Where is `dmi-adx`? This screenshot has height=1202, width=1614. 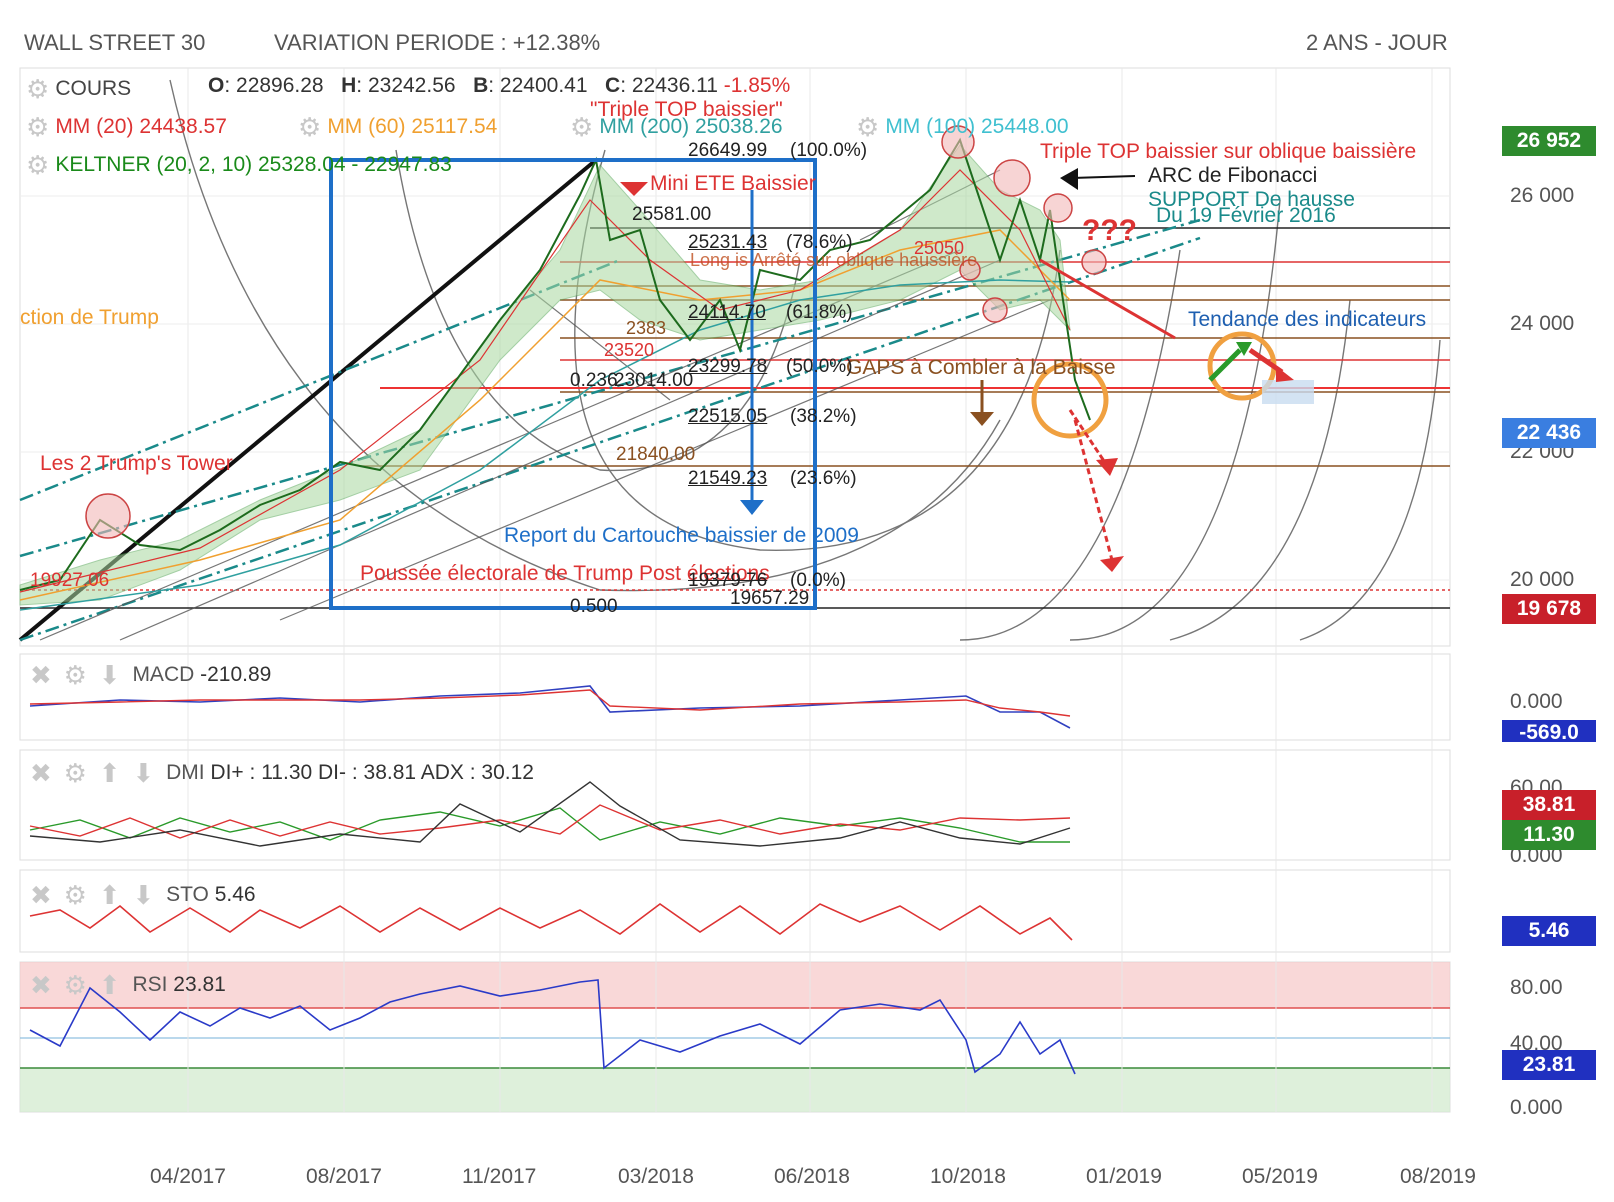 dmi-adx is located at coordinates (550, 814).